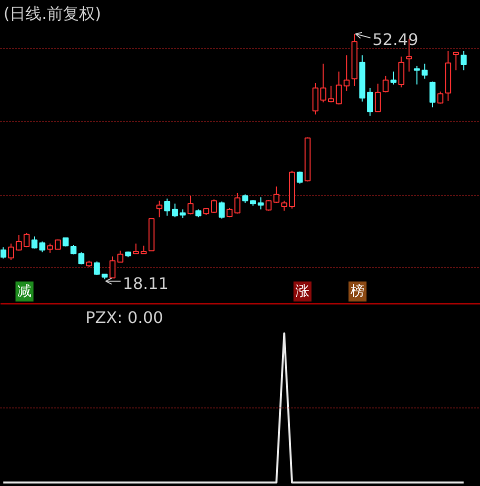 The image size is (480, 486). Describe the element at coordinates (125, 317) in the screenshot. I see `chart-title: PZX: 0.00` at that location.